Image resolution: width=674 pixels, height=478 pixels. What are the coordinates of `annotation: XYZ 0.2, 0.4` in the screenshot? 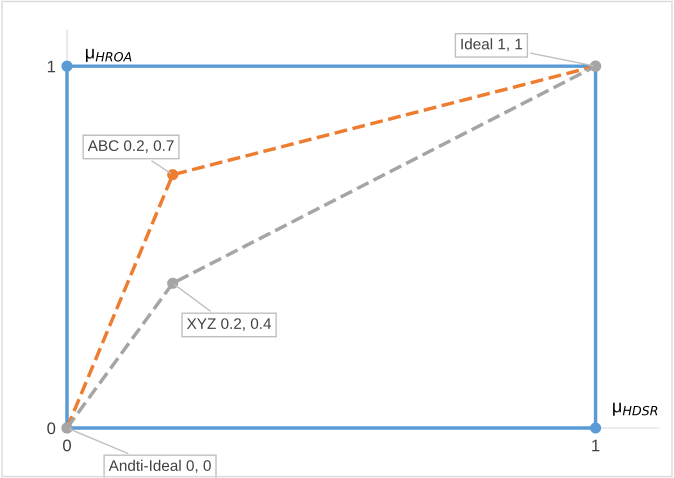 It's located at (229, 324).